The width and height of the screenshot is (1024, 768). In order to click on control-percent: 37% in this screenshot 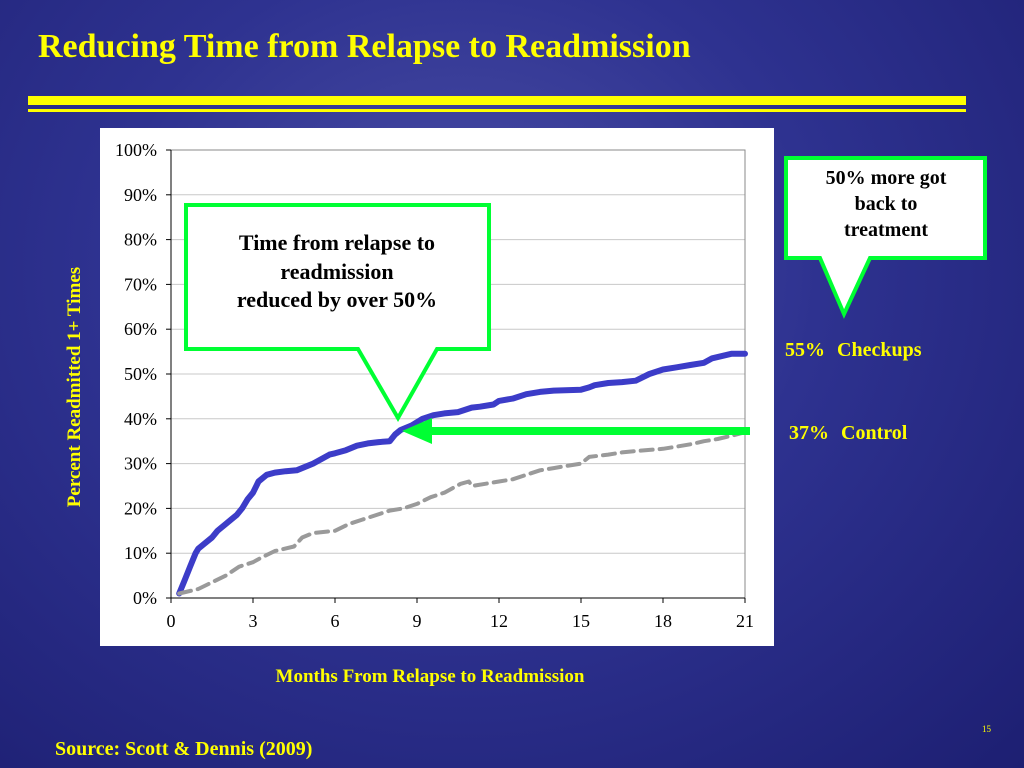, I will do `click(809, 433)`.